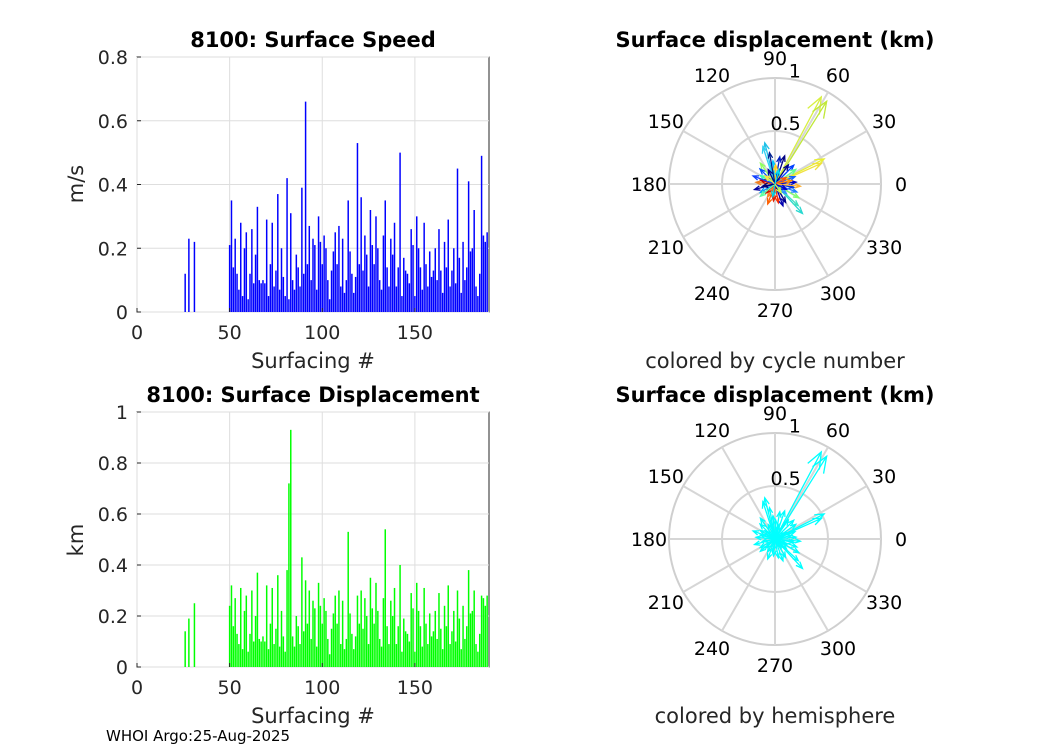 This screenshot has width=1050, height=750. Describe the element at coordinates (775, 666) in the screenshot. I see `polar-angle-label: 270` at that location.